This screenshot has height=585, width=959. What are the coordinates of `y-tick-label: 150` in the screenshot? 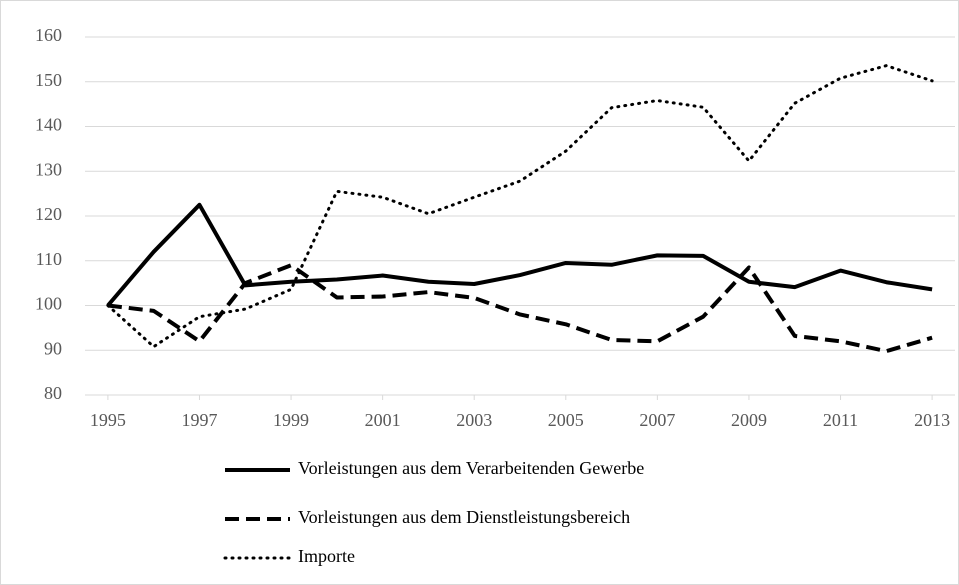 It's located at (48, 80).